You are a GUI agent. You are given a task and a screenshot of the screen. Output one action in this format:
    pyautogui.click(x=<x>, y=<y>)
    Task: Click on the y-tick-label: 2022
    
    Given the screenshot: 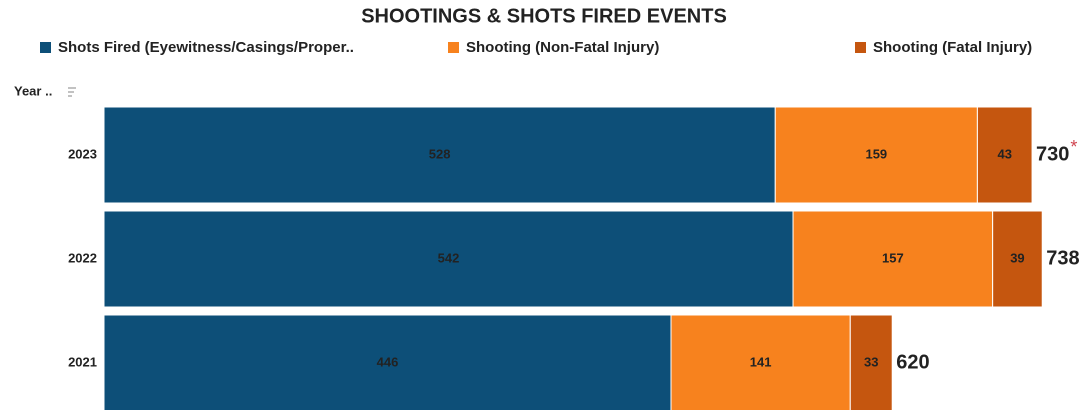 What is the action you would take?
    pyautogui.click(x=82, y=257)
    